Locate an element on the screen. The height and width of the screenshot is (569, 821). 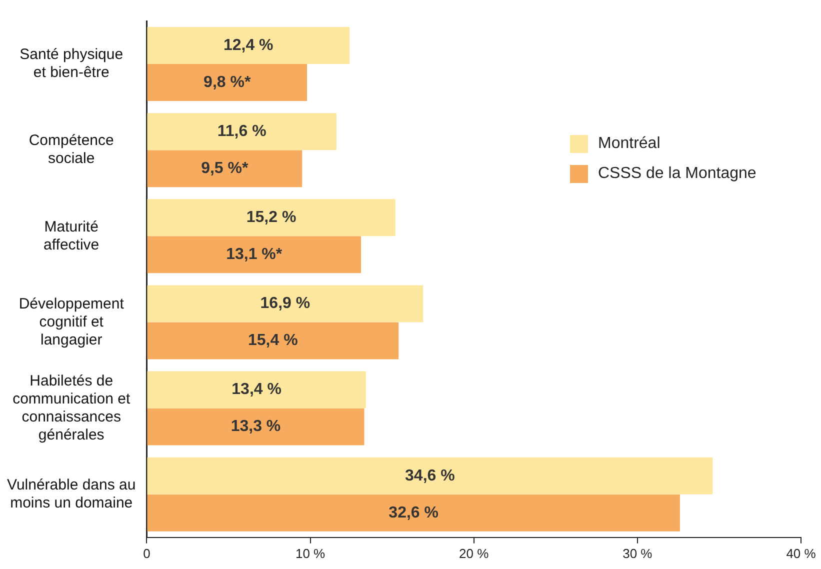
x-tick-label: 30 % is located at coordinates (637, 553).